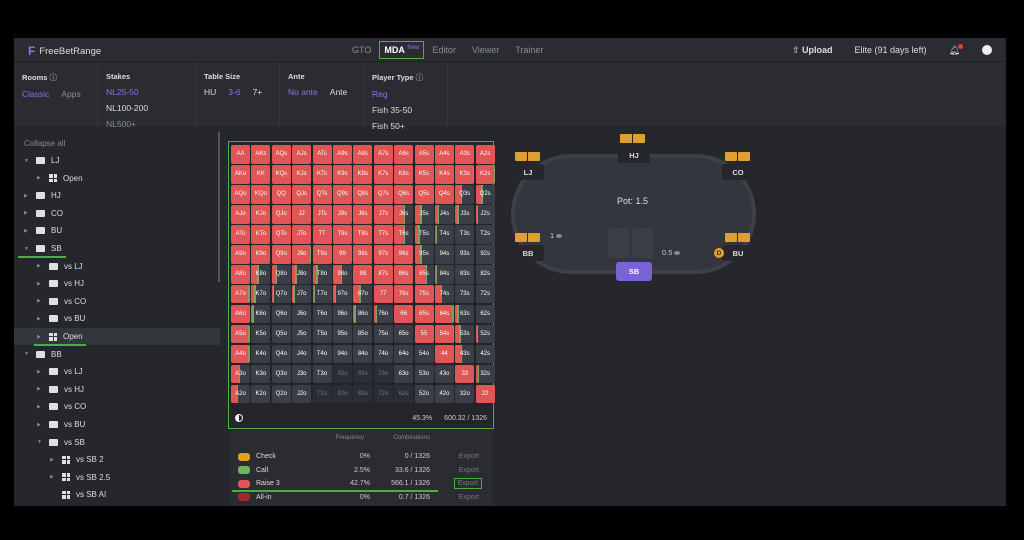 This screenshot has width=1024, height=540. I want to click on tree-item-vs-lj: ▶ vs LJ, so click(117, 371).